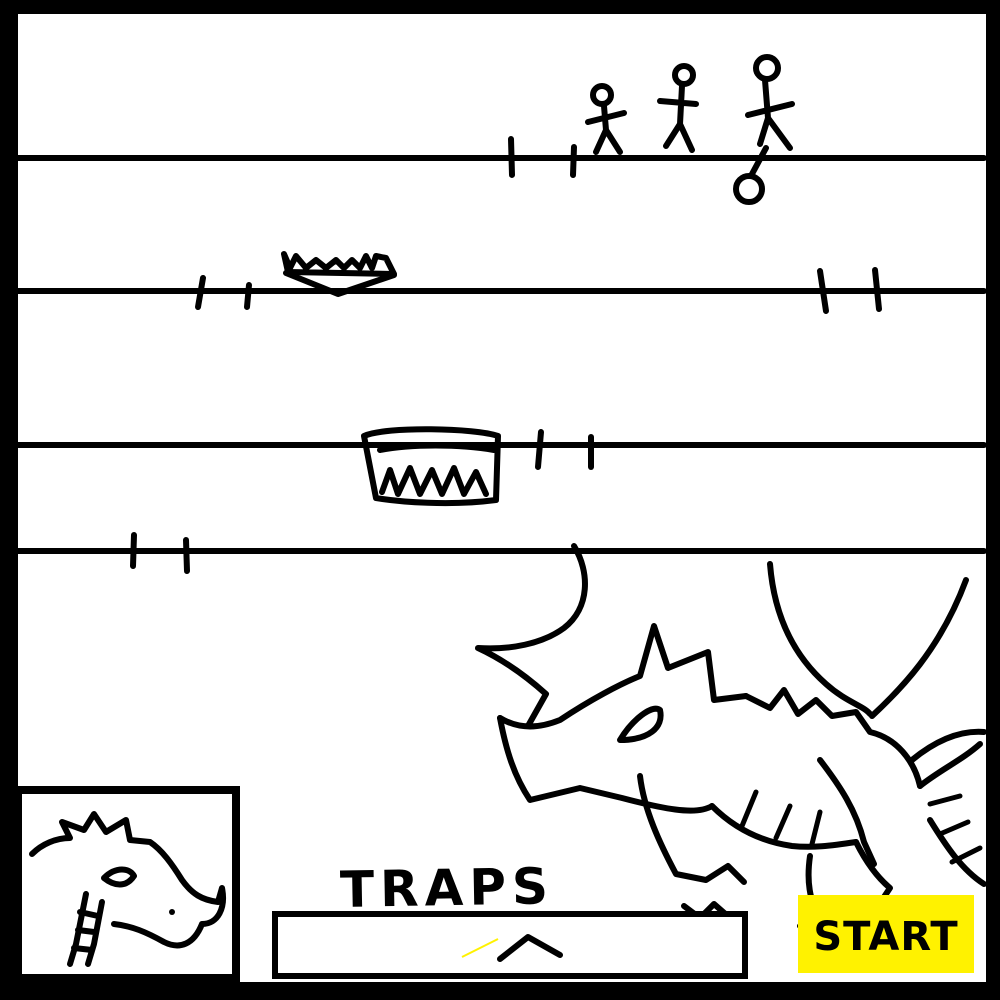 This screenshot has width=1000, height=1000. Describe the element at coordinates (833, 738) in the screenshot. I see `dragon-back-ridge` at that location.